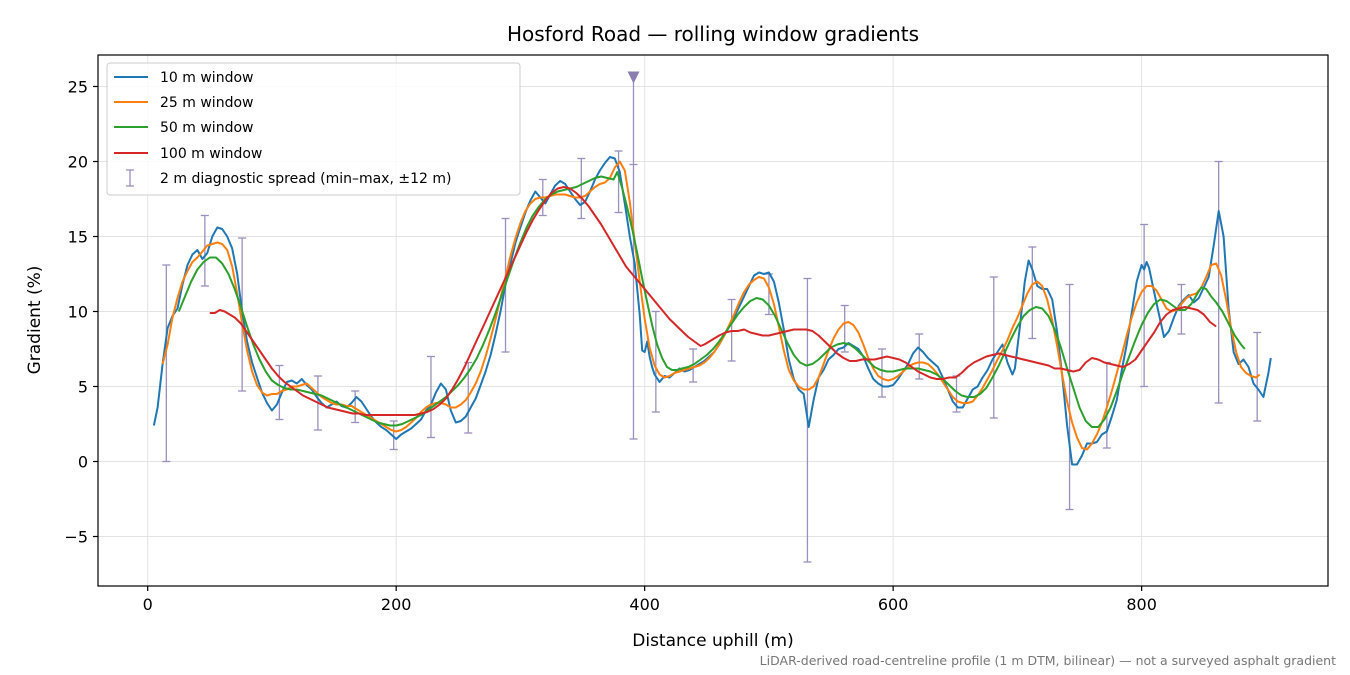 The image size is (1350, 675). What do you see at coordinates (644, 604) in the screenshot?
I see `x-tick-label: 400` at bounding box center [644, 604].